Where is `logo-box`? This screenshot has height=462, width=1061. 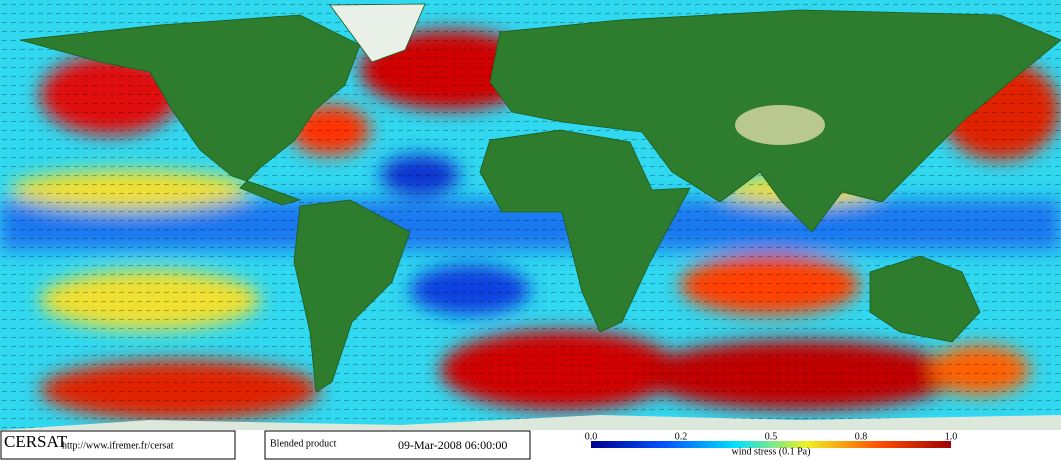
logo-box is located at coordinates (118, 445).